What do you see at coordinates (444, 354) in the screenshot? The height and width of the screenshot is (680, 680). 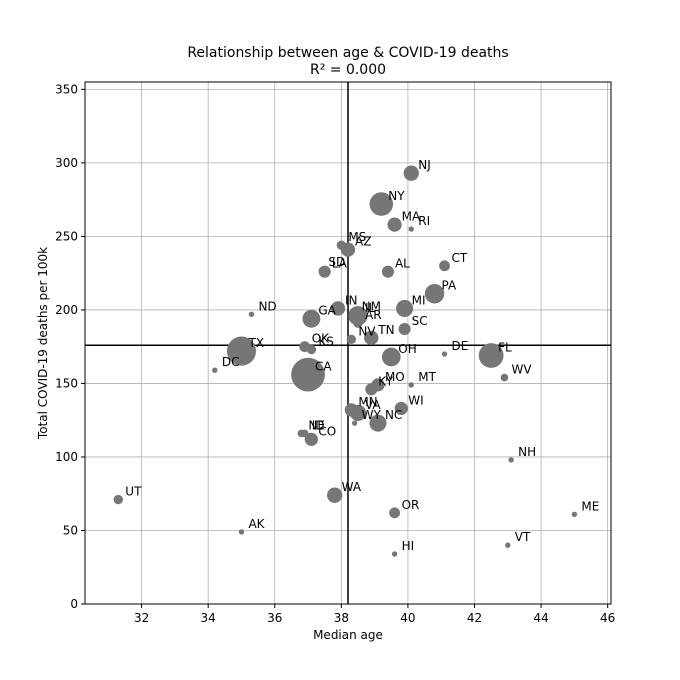 I see `point-de` at bounding box center [444, 354].